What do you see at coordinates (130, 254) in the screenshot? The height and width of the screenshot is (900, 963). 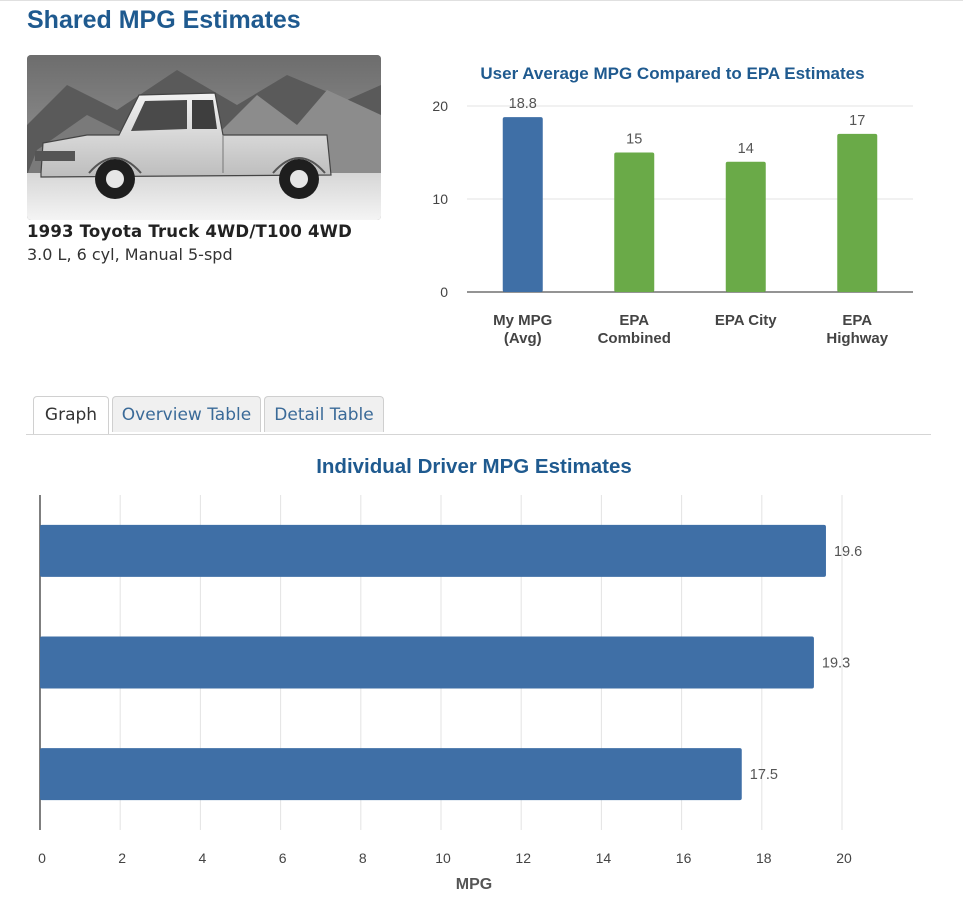 I see `vehicle-specs: 3.0 L, 6 cyl, Manual 5-spd` at bounding box center [130, 254].